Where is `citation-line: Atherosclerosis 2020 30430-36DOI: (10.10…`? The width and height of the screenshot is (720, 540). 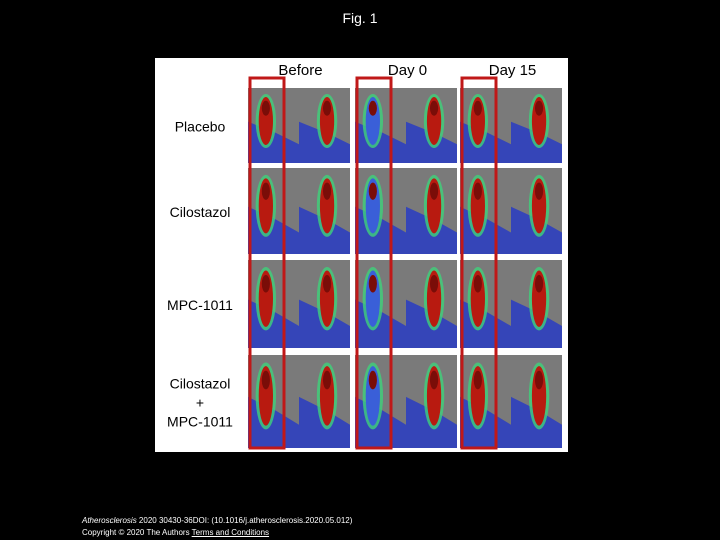
citation-line: Atherosclerosis 2020 30430-36DOI: (10.10… is located at coordinates (217, 521).